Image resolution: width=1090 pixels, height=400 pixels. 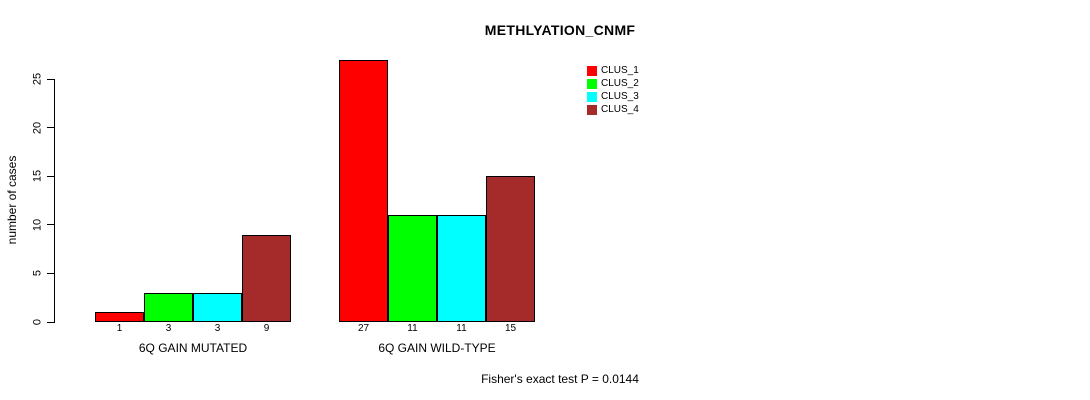 What do you see at coordinates (37, 224) in the screenshot?
I see `y-tick-label: 10` at bounding box center [37, 224].